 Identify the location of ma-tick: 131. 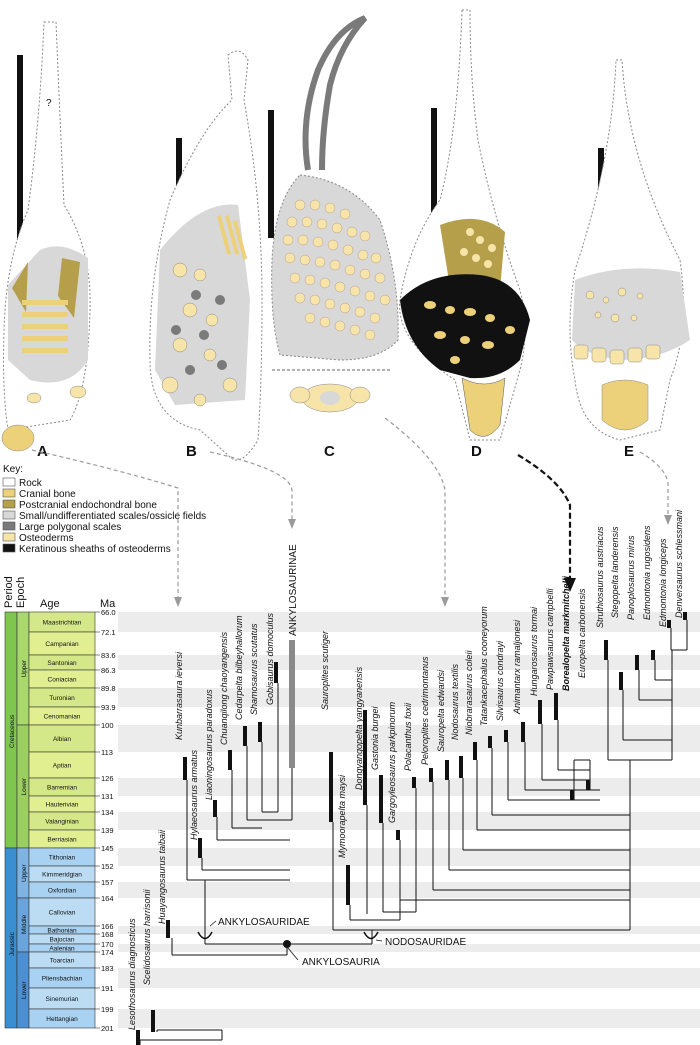
(107, 796).